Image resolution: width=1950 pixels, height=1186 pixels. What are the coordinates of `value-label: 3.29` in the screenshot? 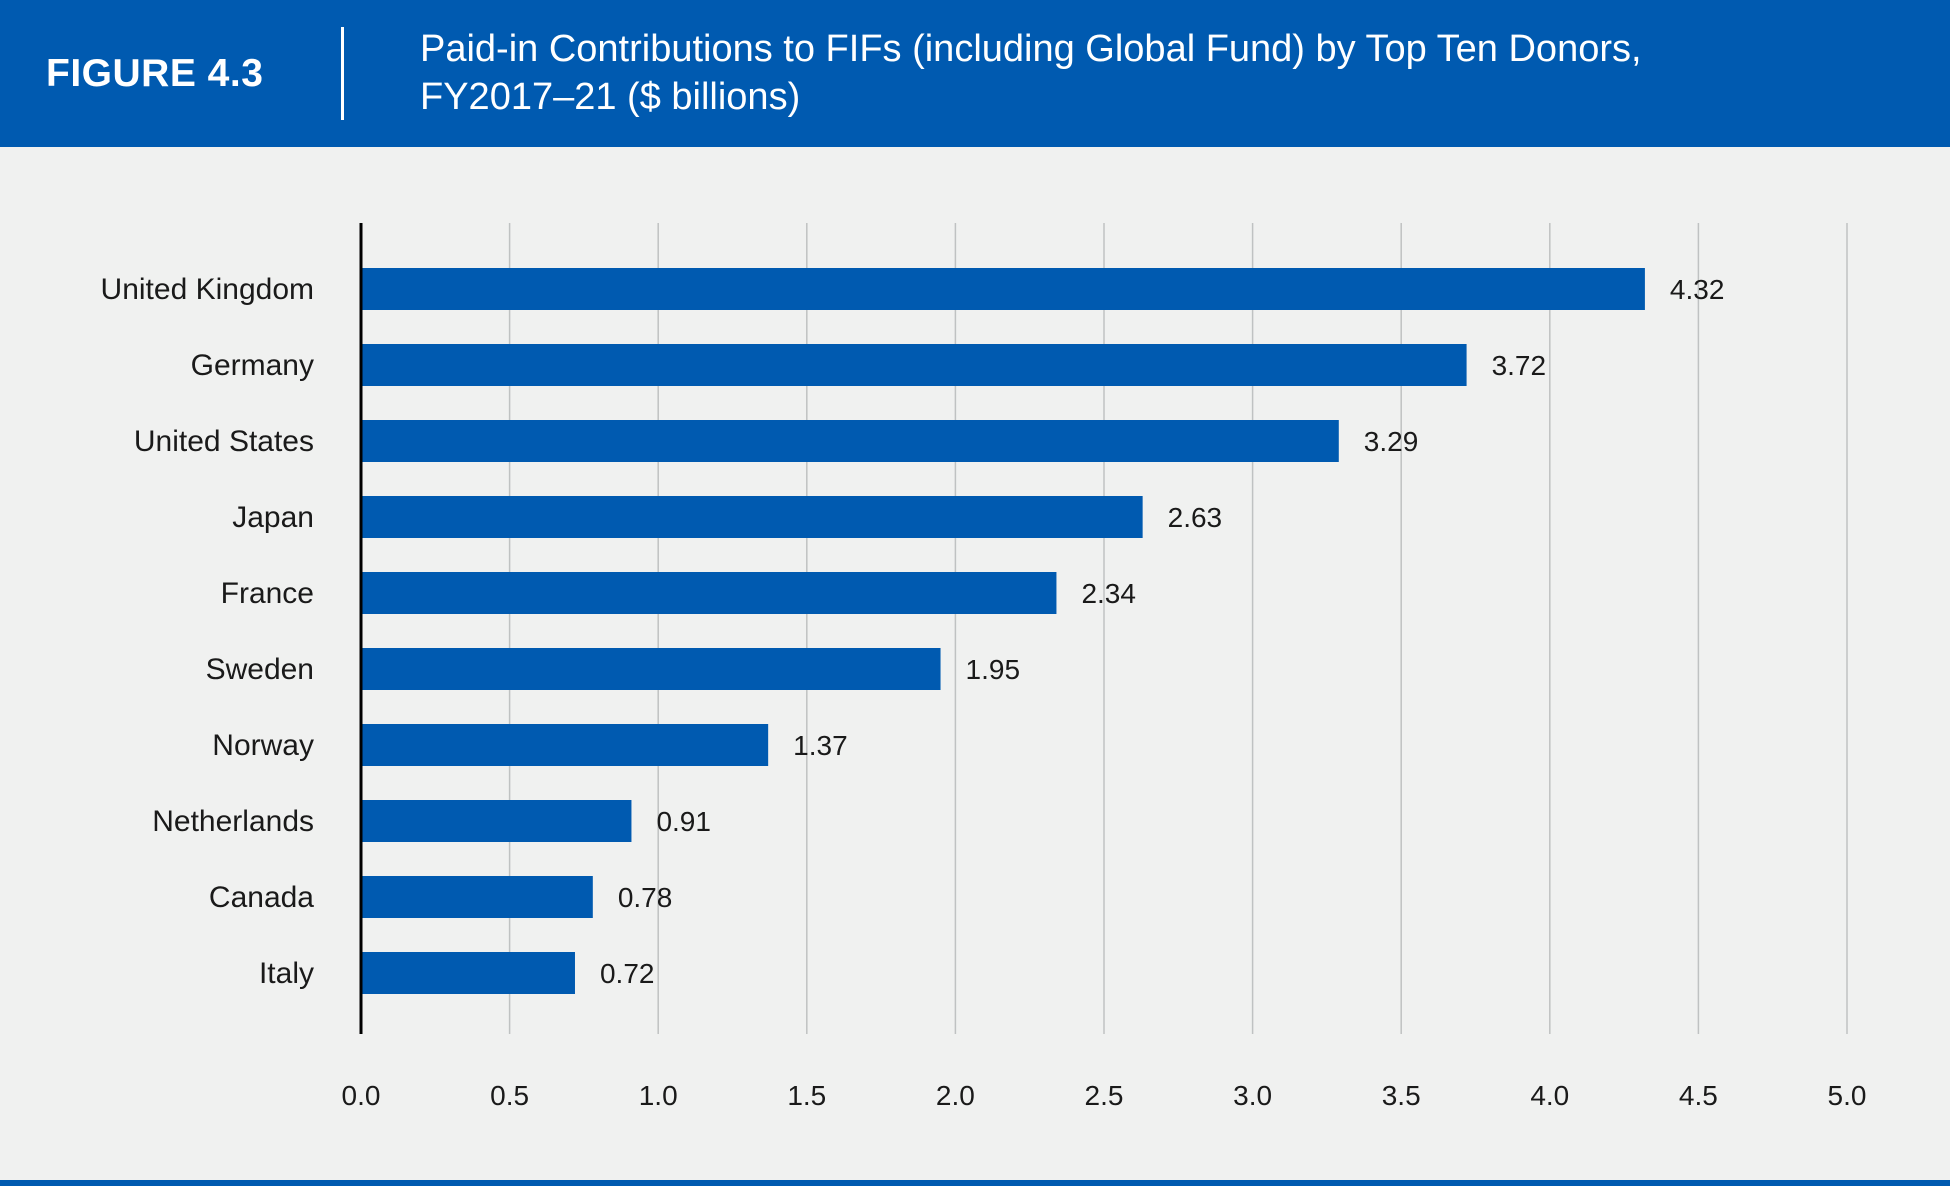 It's located at (1391, 441).